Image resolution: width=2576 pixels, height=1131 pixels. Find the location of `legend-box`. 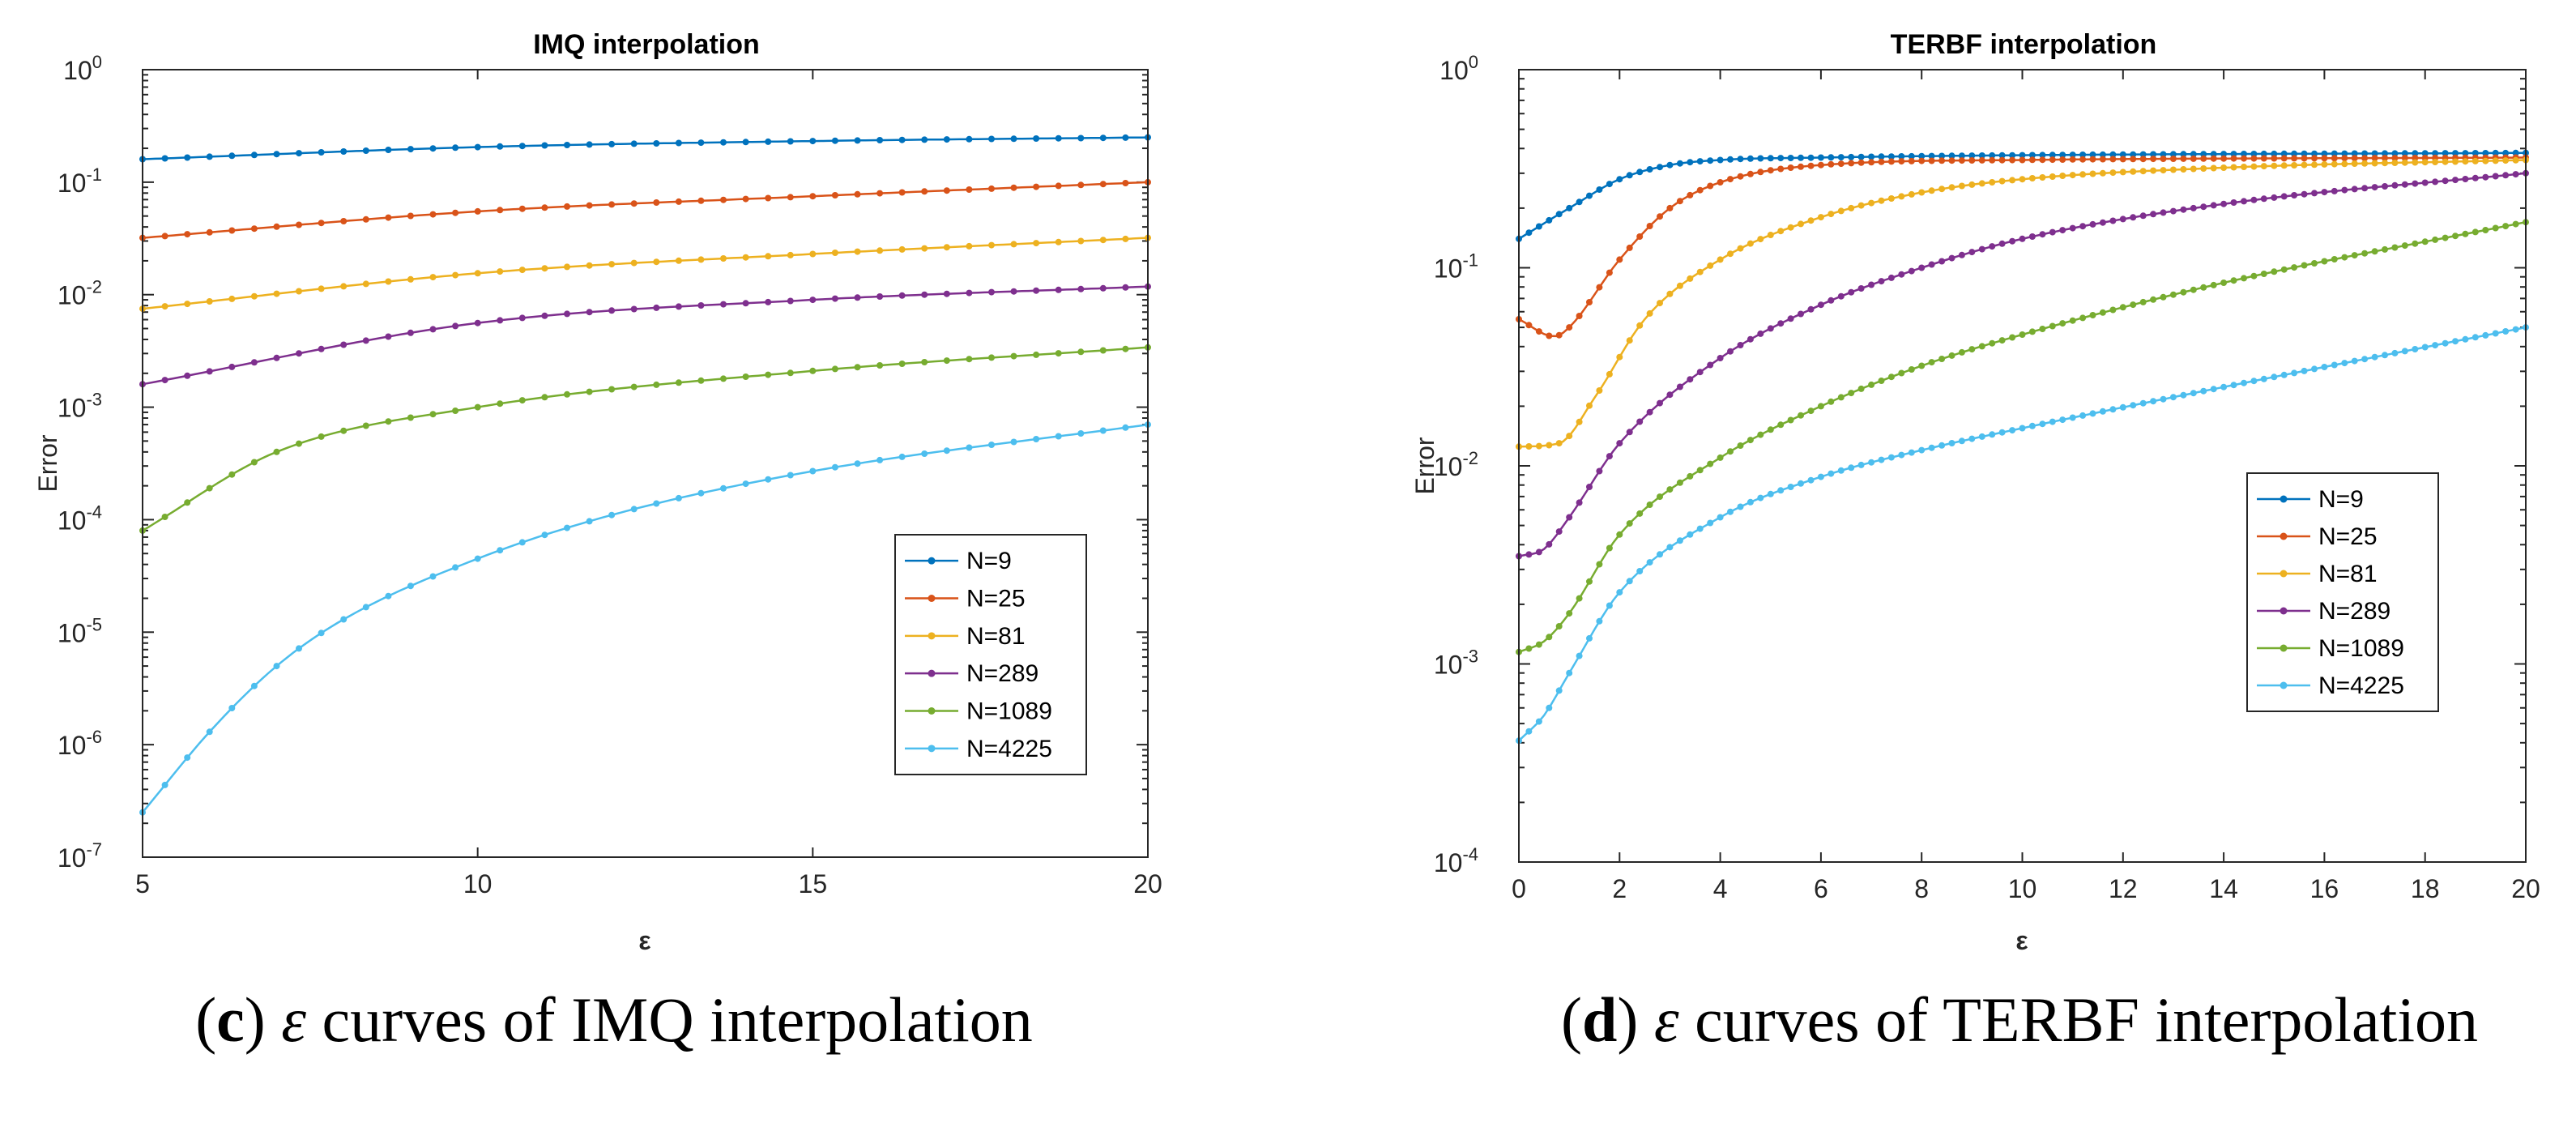

legend-box is located at coordinates (2342, 592).